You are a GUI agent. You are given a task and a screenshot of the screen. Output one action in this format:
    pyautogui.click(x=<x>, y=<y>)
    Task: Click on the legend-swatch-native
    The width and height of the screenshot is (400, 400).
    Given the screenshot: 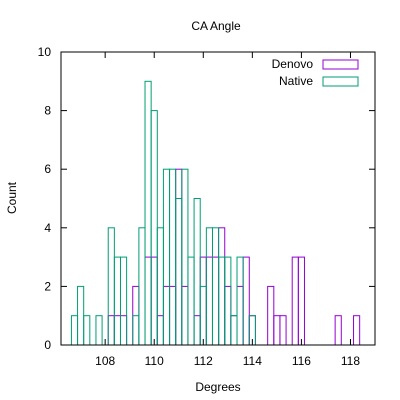 What is the action you would take?
    pyautogui.click(x=340, y=81)
    